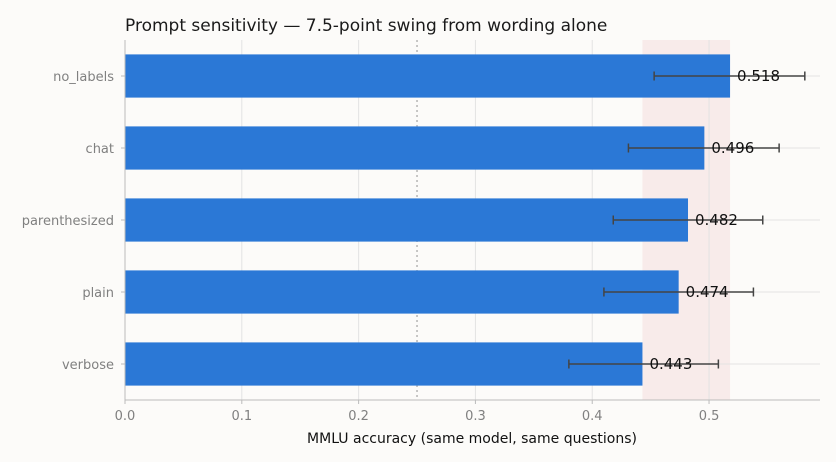 The width and height of the screenshot is (836, 462). What do you see at coordinates (125, 416) in the screenshot?
I see `x-tick-label: 0.0` at bounding box center [125, 416].